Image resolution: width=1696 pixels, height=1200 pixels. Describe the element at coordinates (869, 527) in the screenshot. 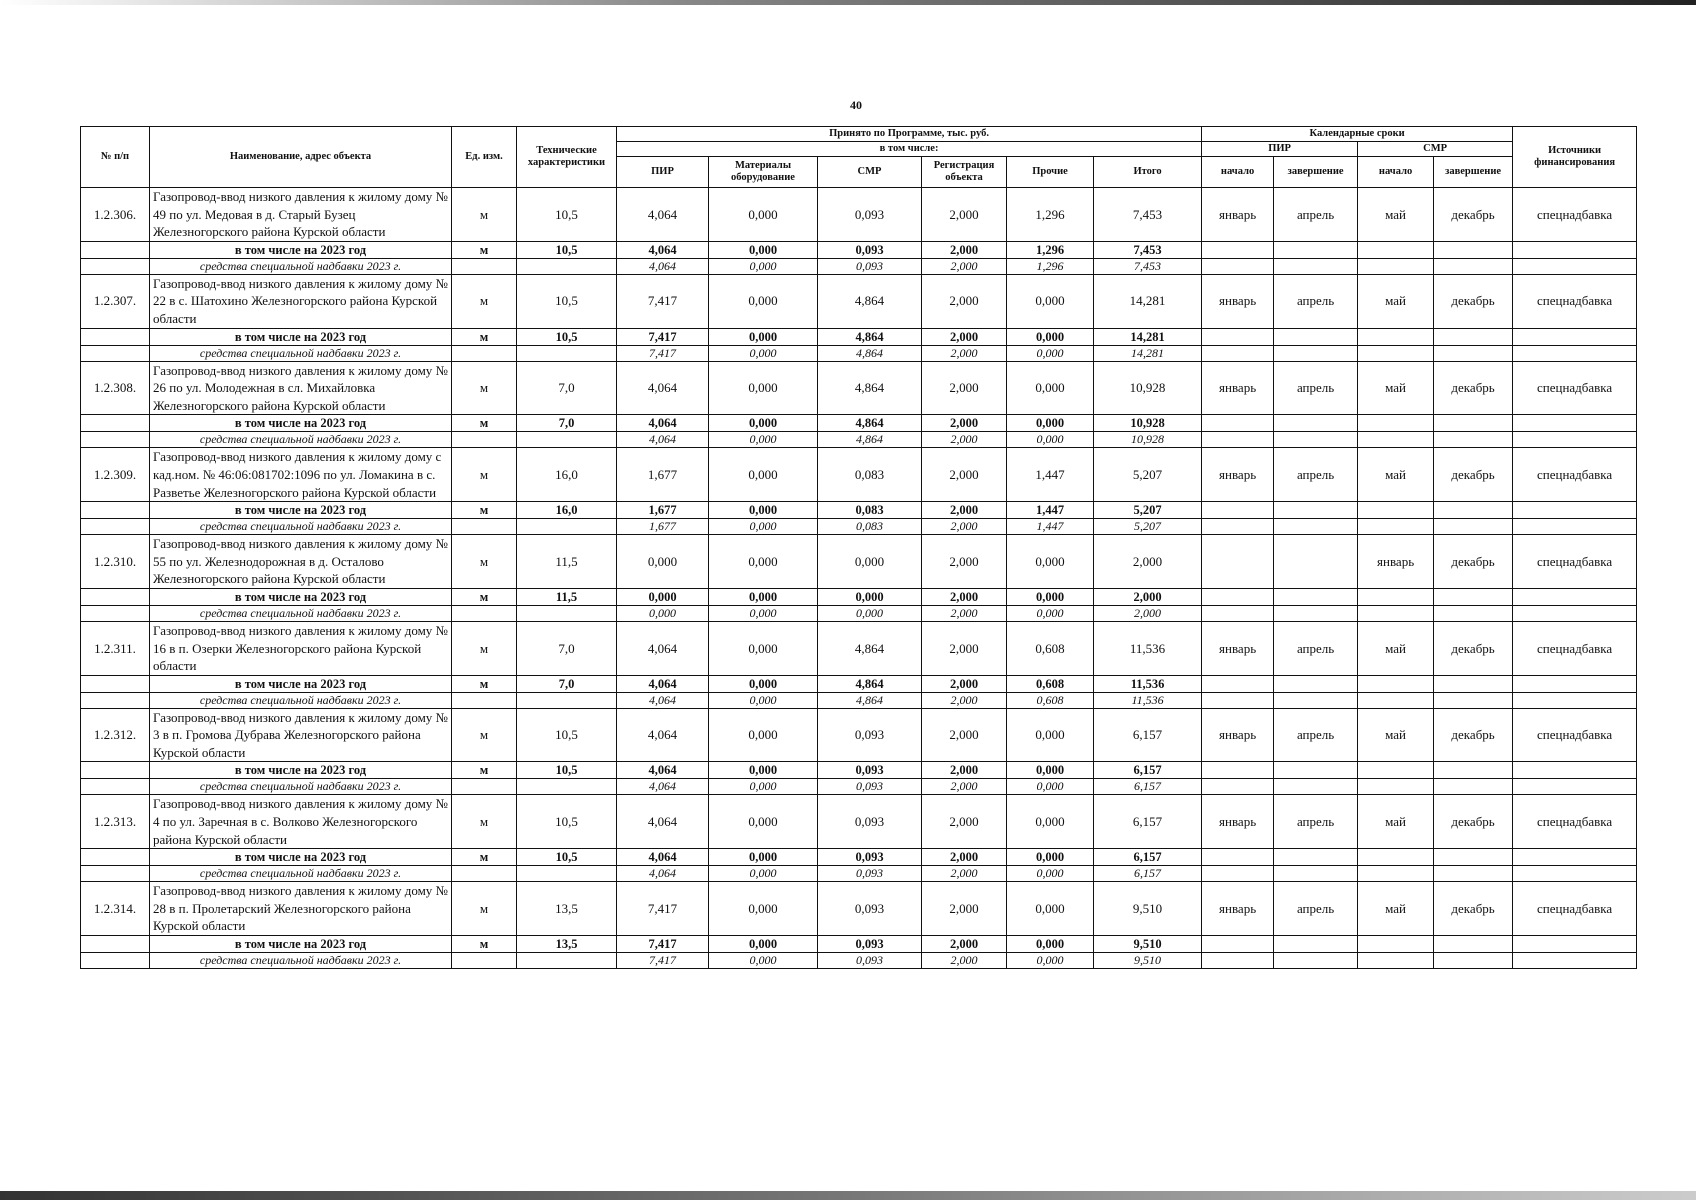

I see `item-smr-source: 0,083` at that location.